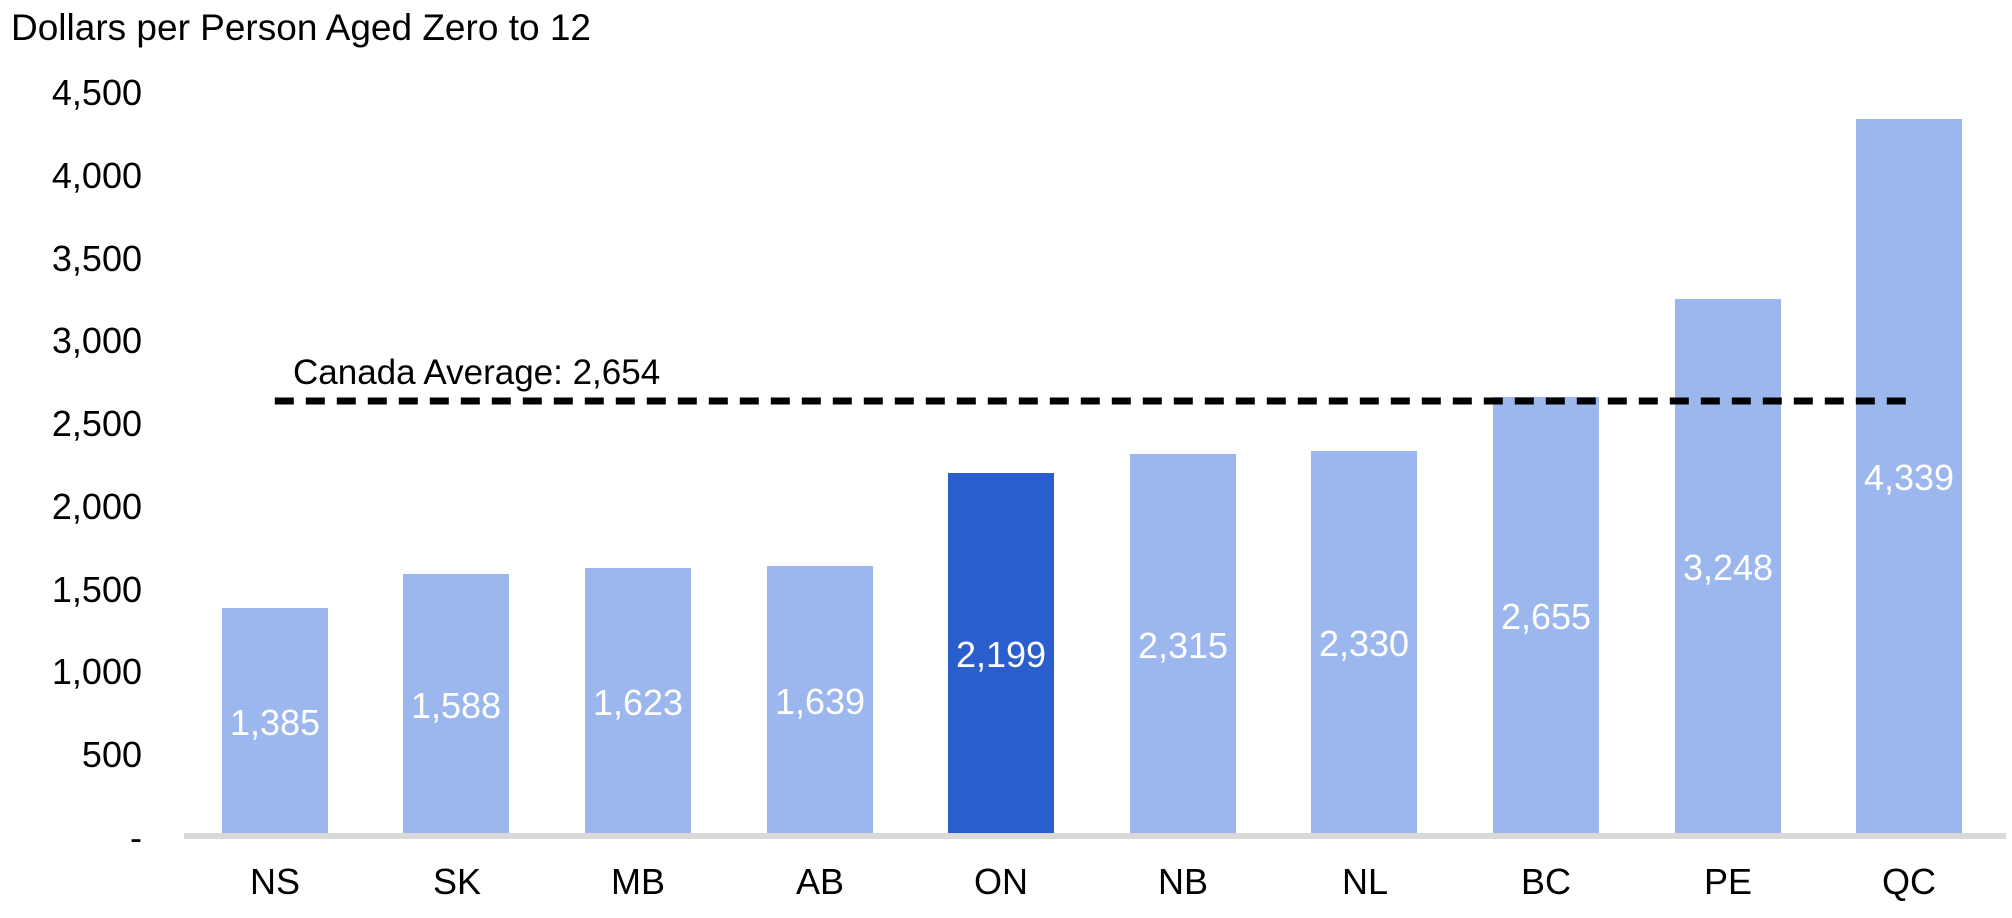  I want to click on bar-ab: 1,639, so click(820, 701).